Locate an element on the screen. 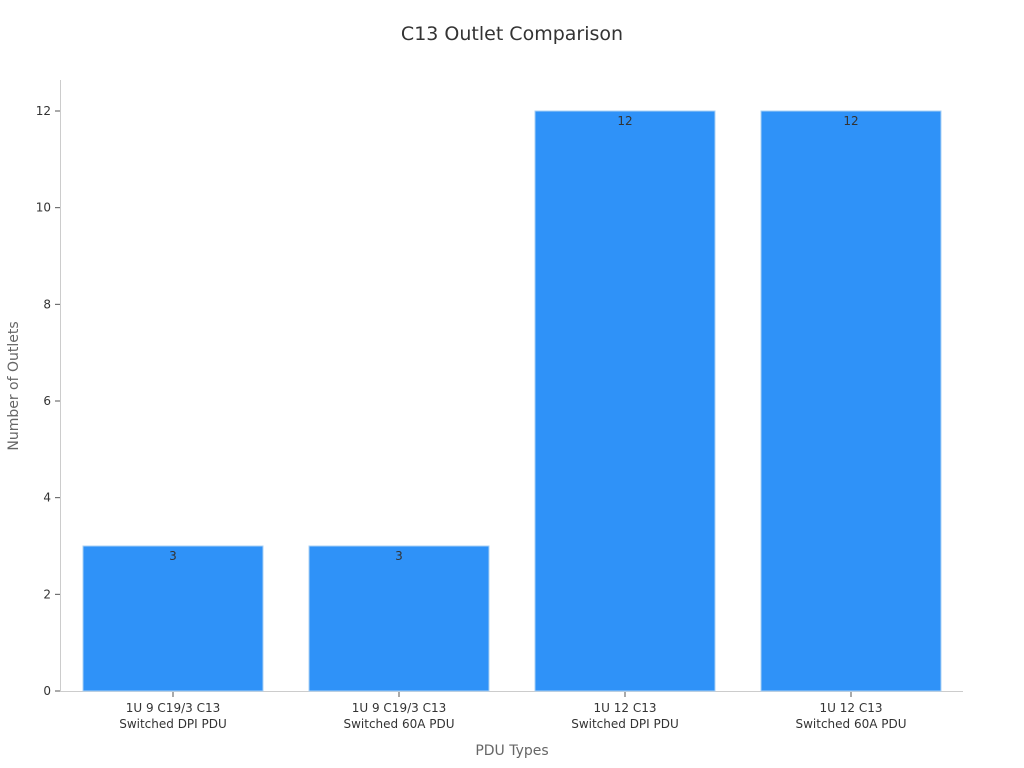 The width and height of the screenshot is (1024, 768). y-tick-label: 8 is located at coordinates (47, 304).